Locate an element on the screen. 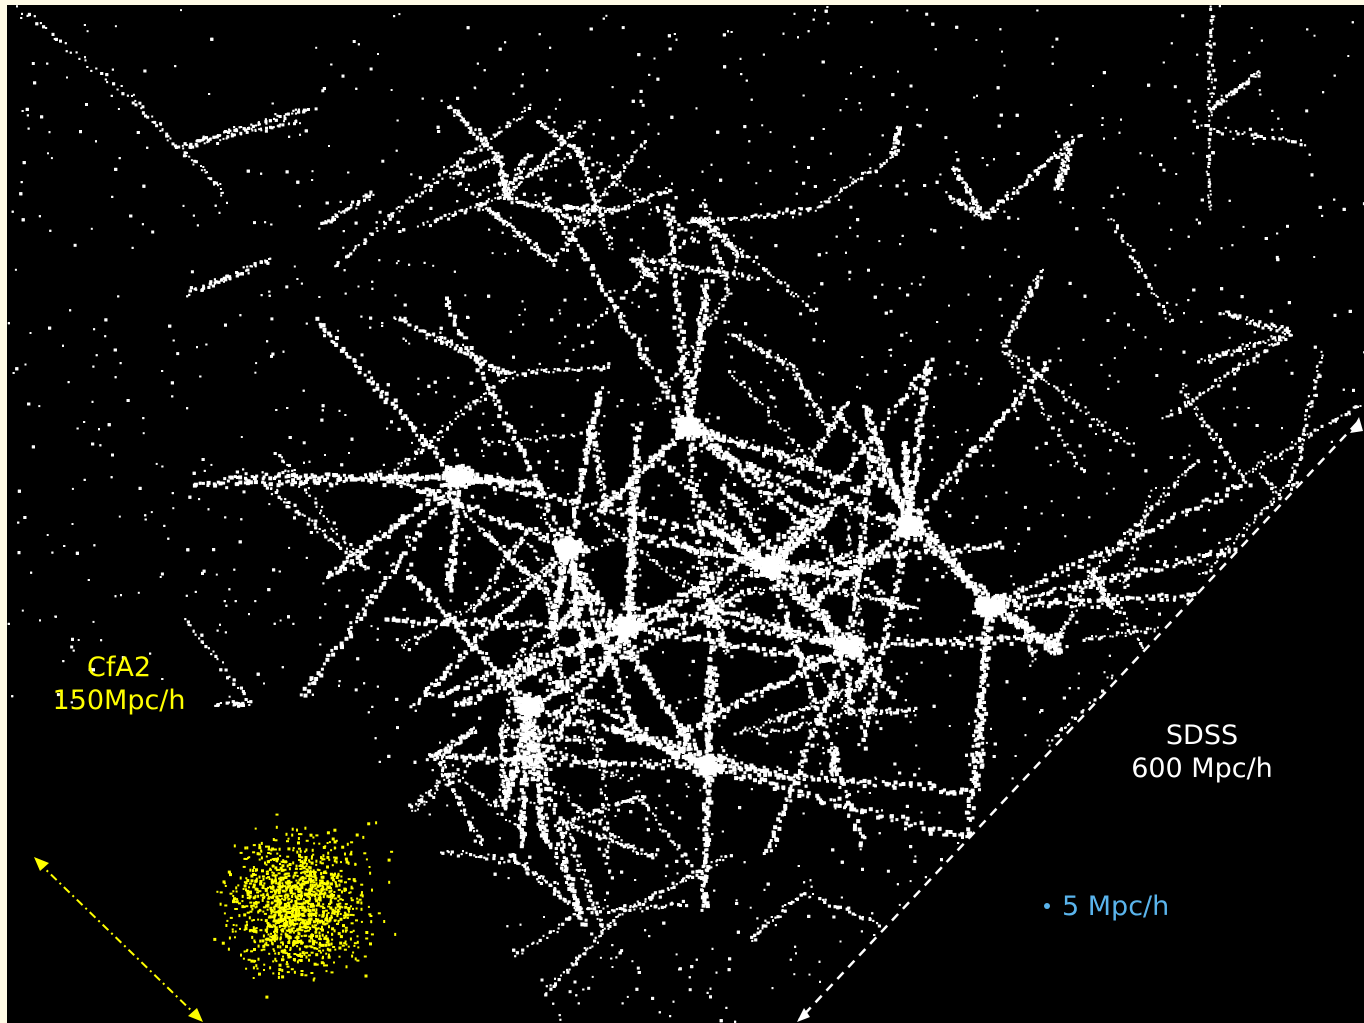  cfa2-name: CfA2 is located at coordinates (119, 668).